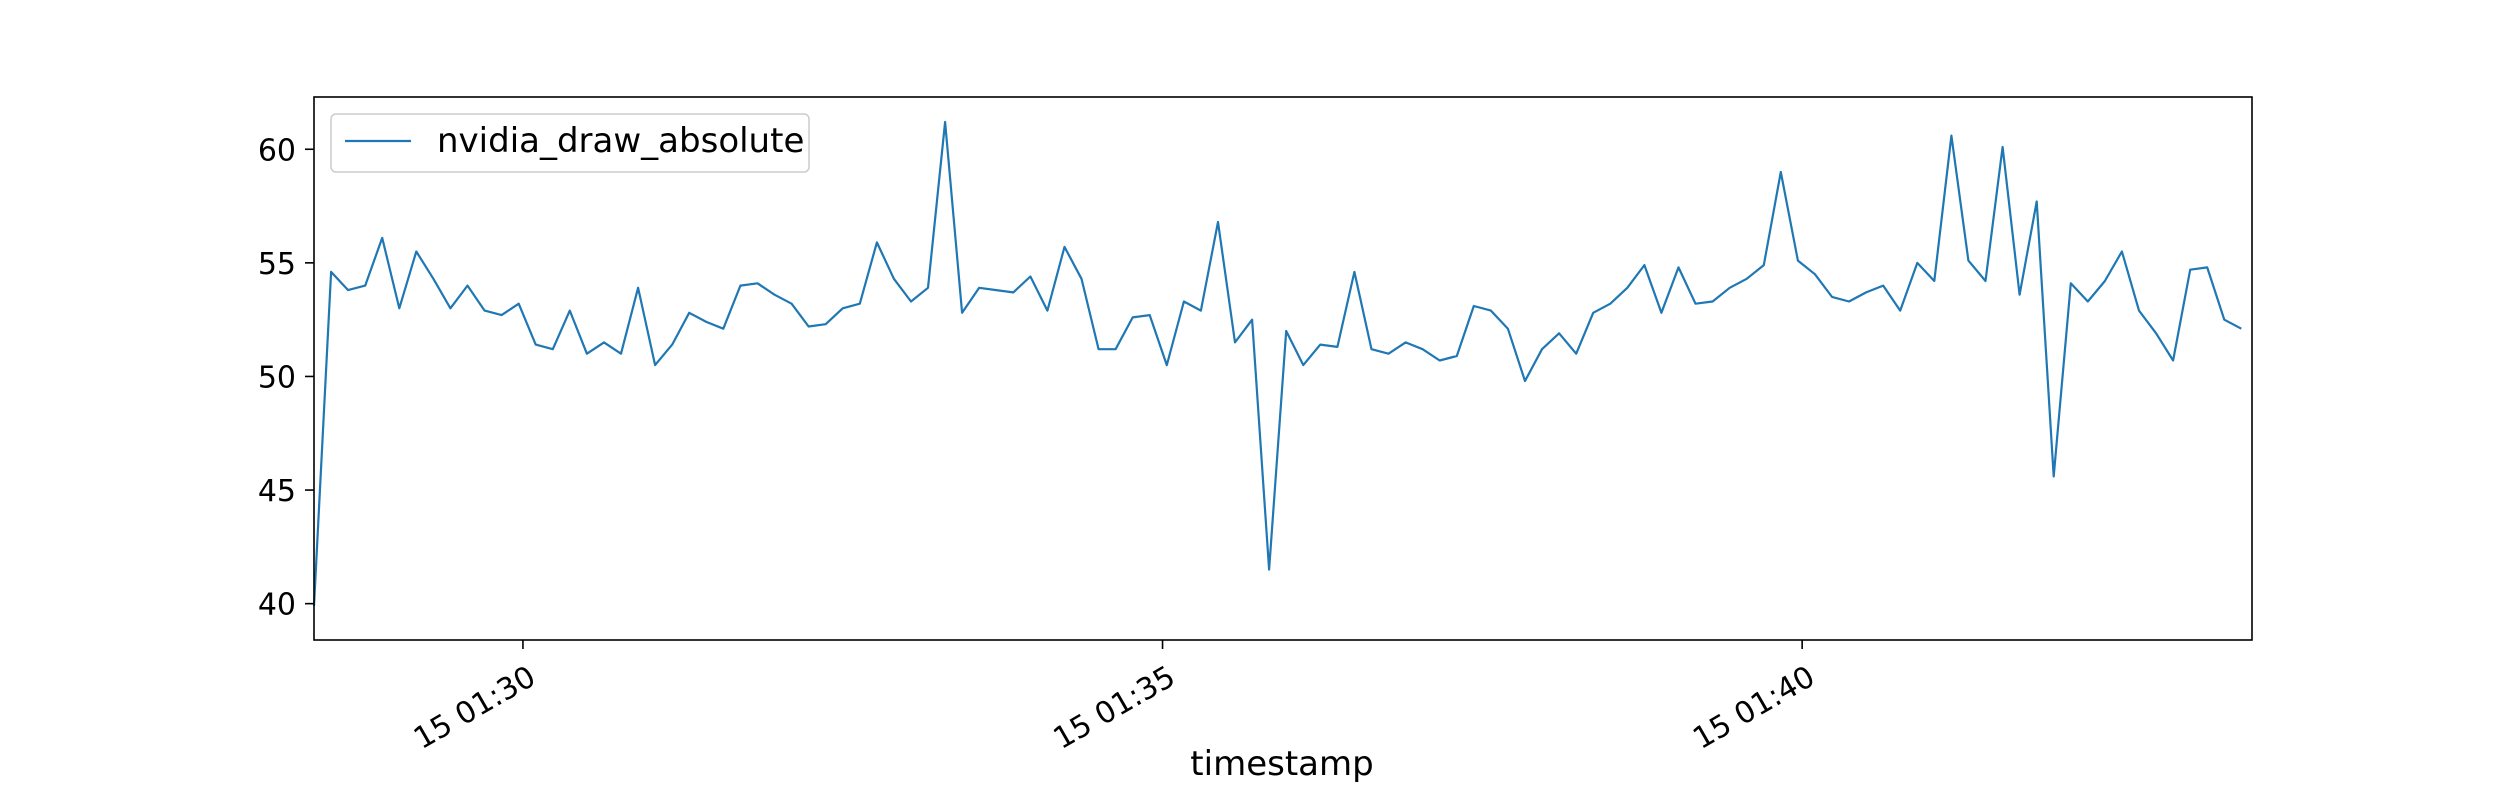  What do you see at coordinates (277, 150) in the screenshot?
I see `y-tick-label: 60` at bounding box center [277, 150].